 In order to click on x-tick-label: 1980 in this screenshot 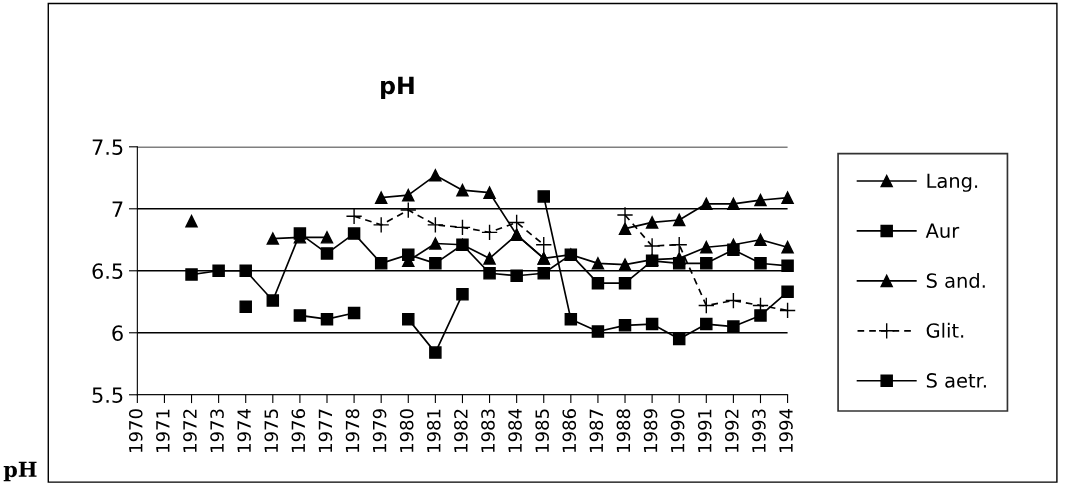, I will do `click(406, 430)`.